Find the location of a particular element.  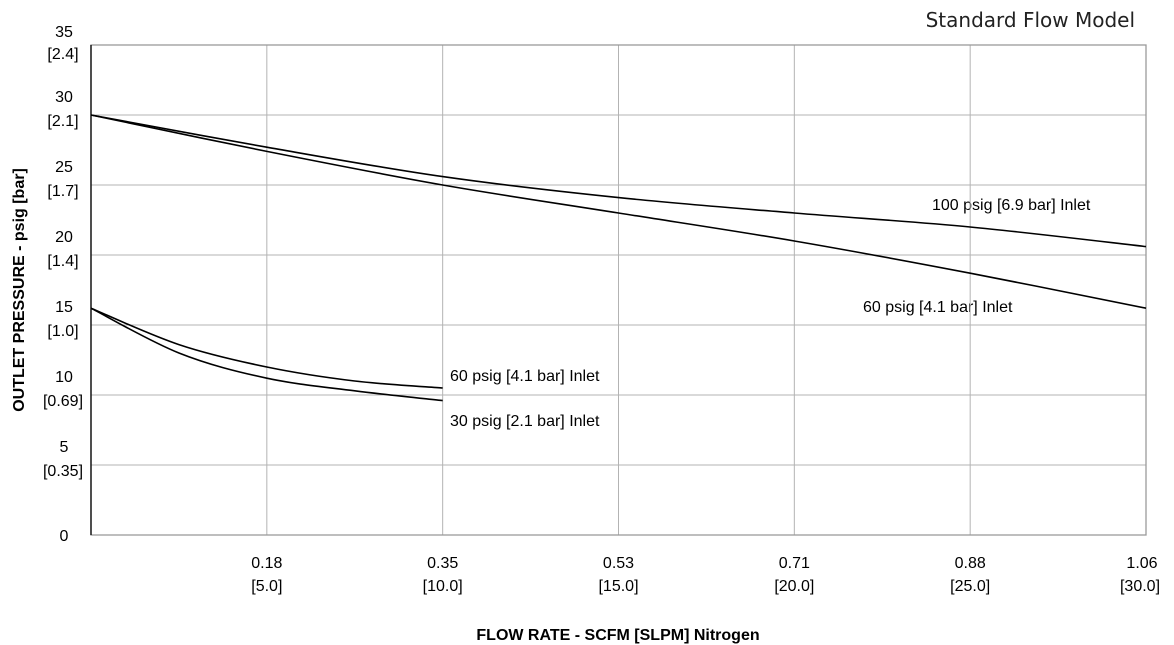

x-tick-sublabel: [10.0] is located at coordinates (443, 586).